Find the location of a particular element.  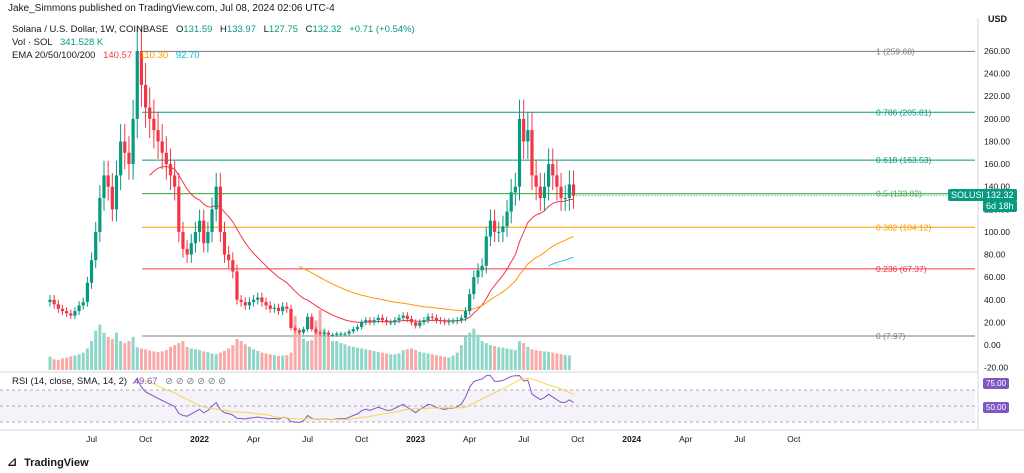

tradingview-logo: ⊿ TradingView is located at coordinates (48, 462).